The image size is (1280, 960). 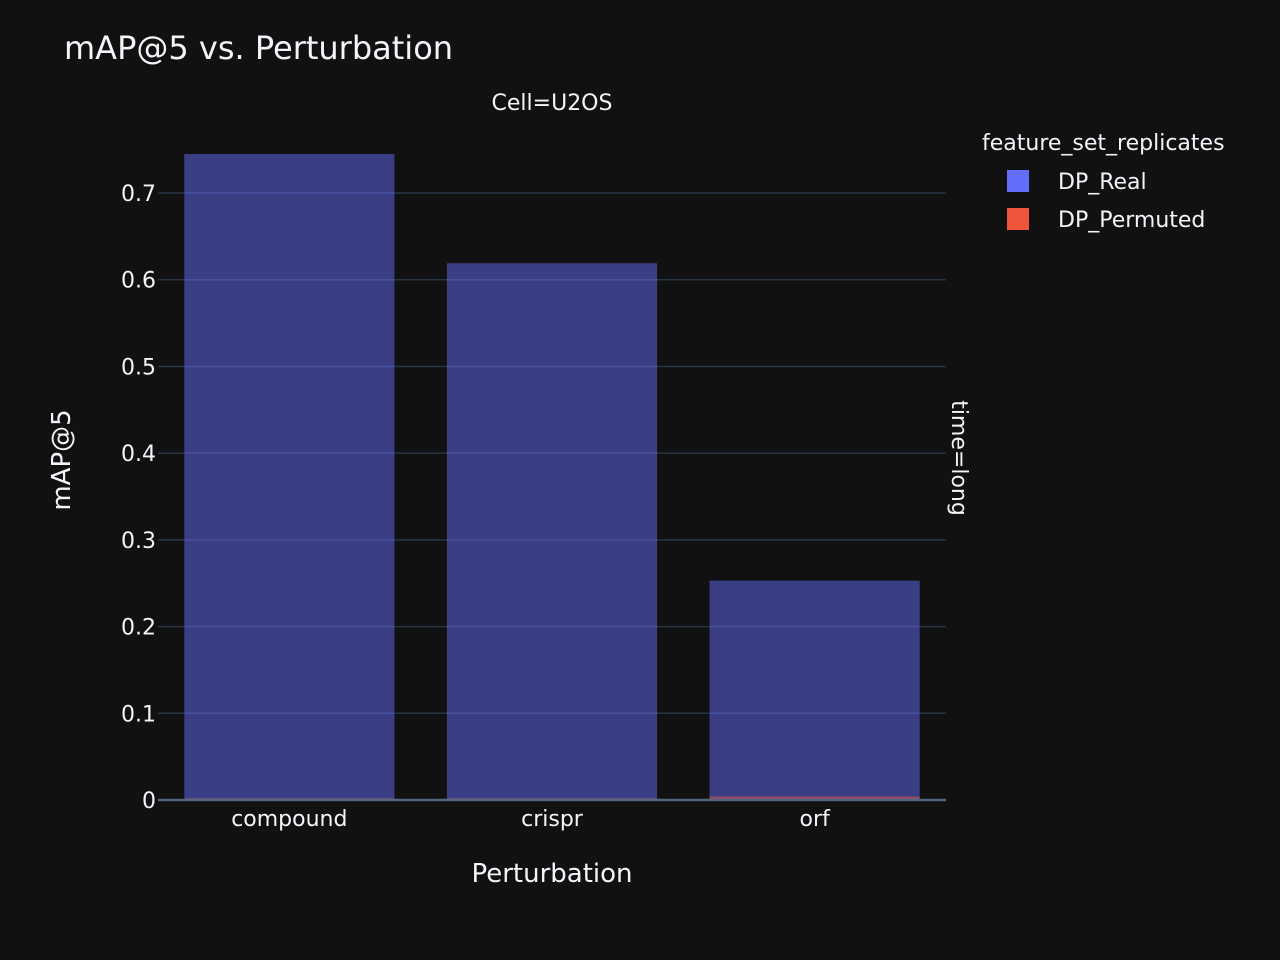 I want to click on y-tick-label: 0.3, so click(x=138, y=541).